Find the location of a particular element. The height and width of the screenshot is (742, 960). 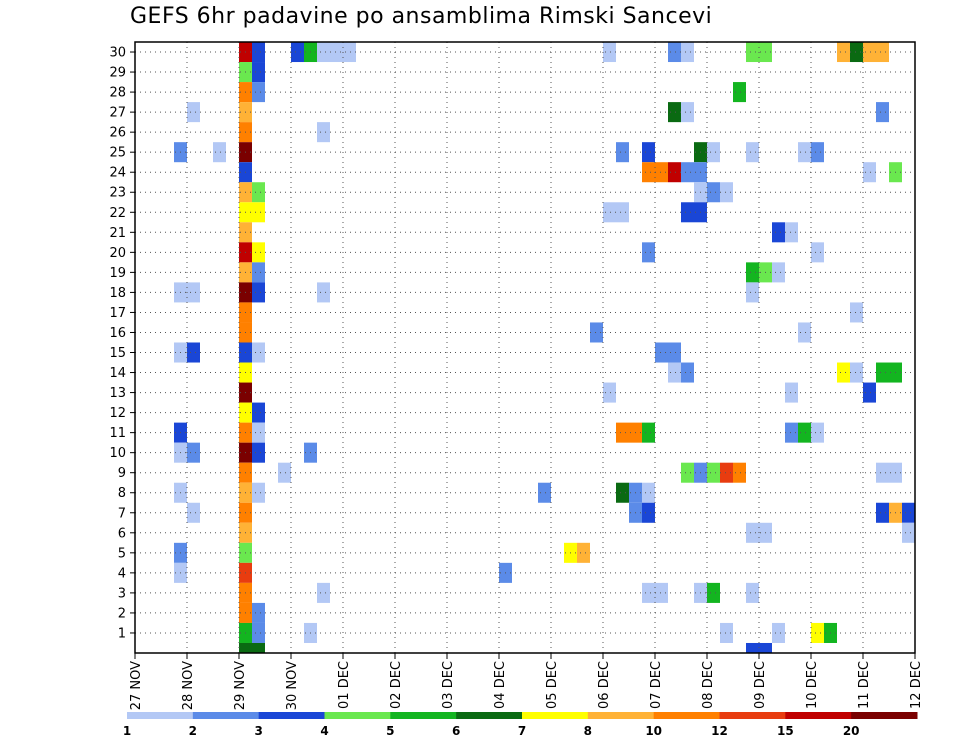

colorbar-label: 7 is located at coordinates (522, 731).